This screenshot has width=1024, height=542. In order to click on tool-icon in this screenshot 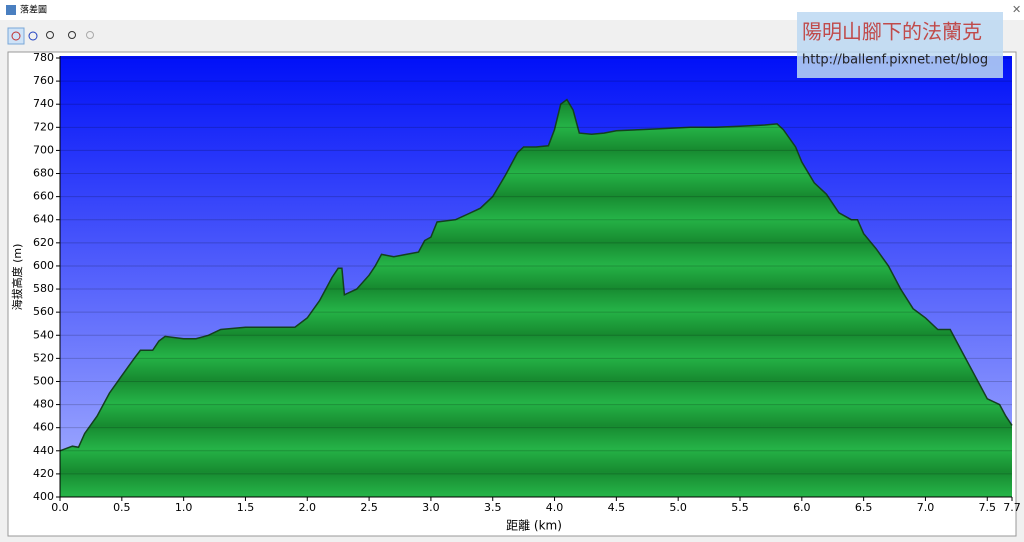, I will do `click(16, 36)`.